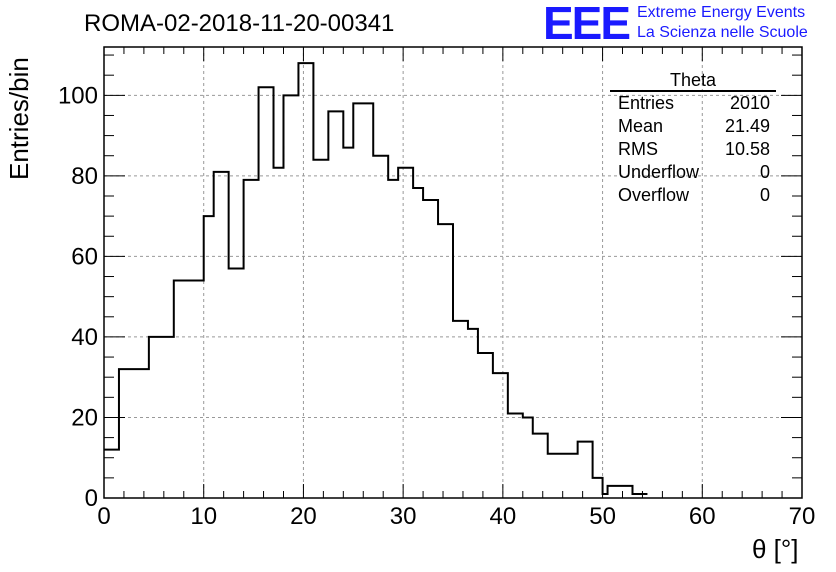 The height and width of the screenshot is (572, 836). Describe the element at coordinates (702, 516) in the screenshot. I see `x-tick-label: 60` at that location.